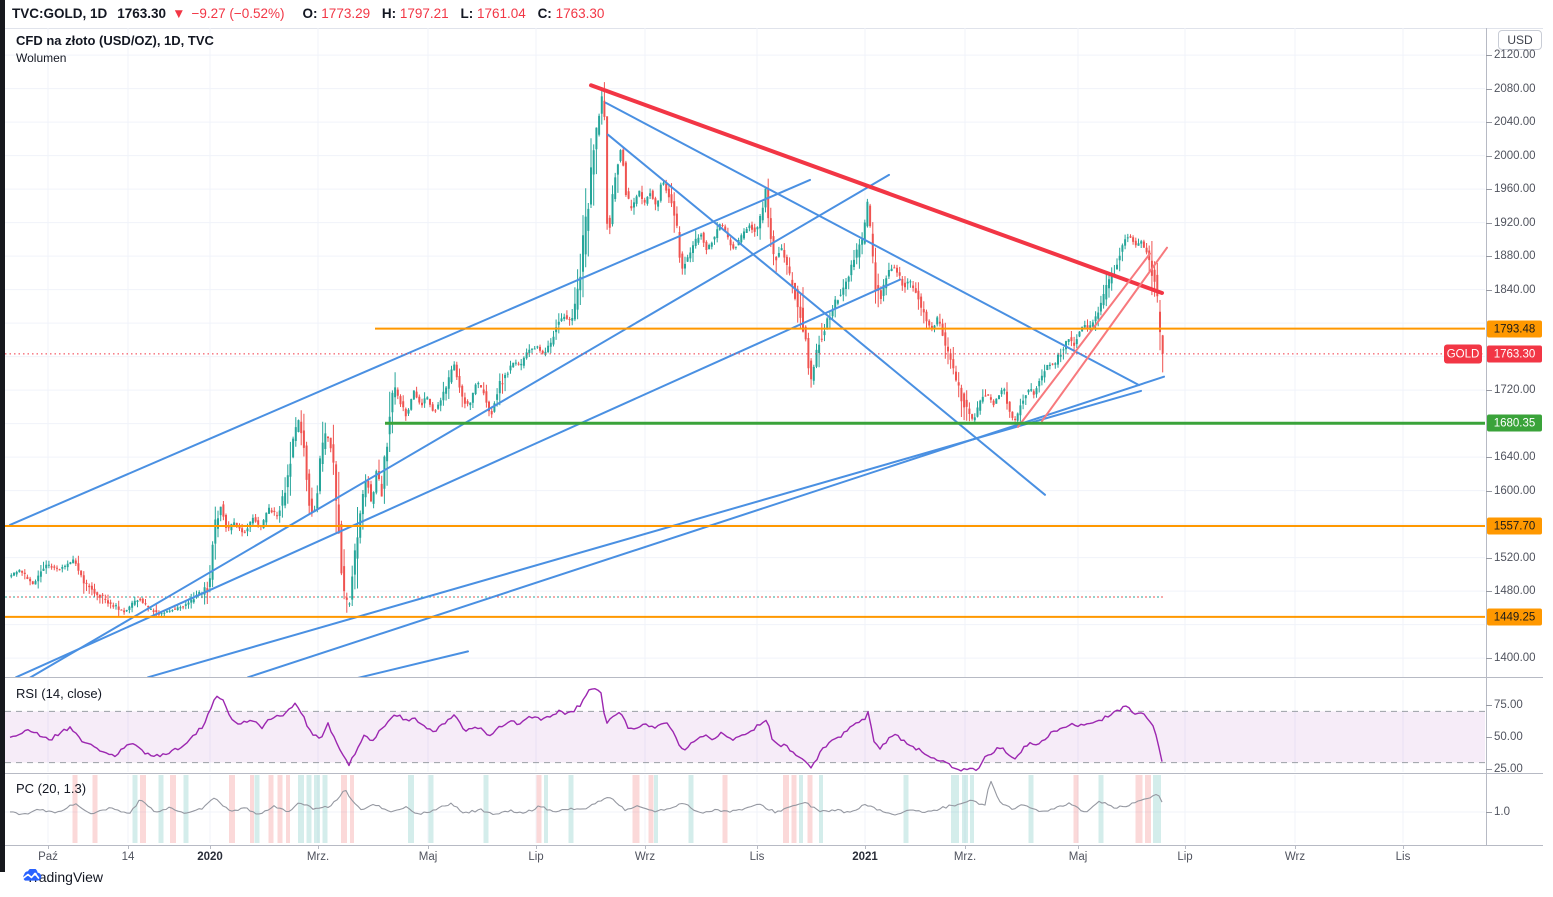  Describe the element at coordinates (115, 40) in the screenshot. I see `instrument-title: CFD na złoto (USD/OZ), 1D, TVC` at that location.